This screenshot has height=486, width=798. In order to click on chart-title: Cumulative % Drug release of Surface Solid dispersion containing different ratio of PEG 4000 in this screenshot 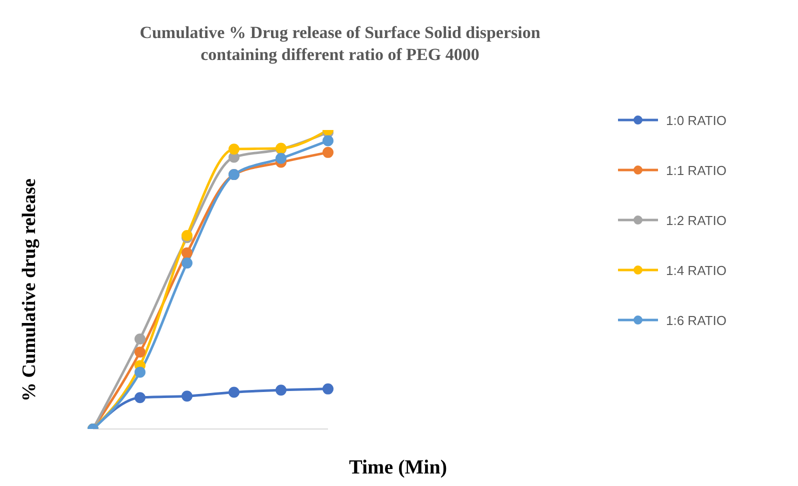, I will do `click(340, 44)`.